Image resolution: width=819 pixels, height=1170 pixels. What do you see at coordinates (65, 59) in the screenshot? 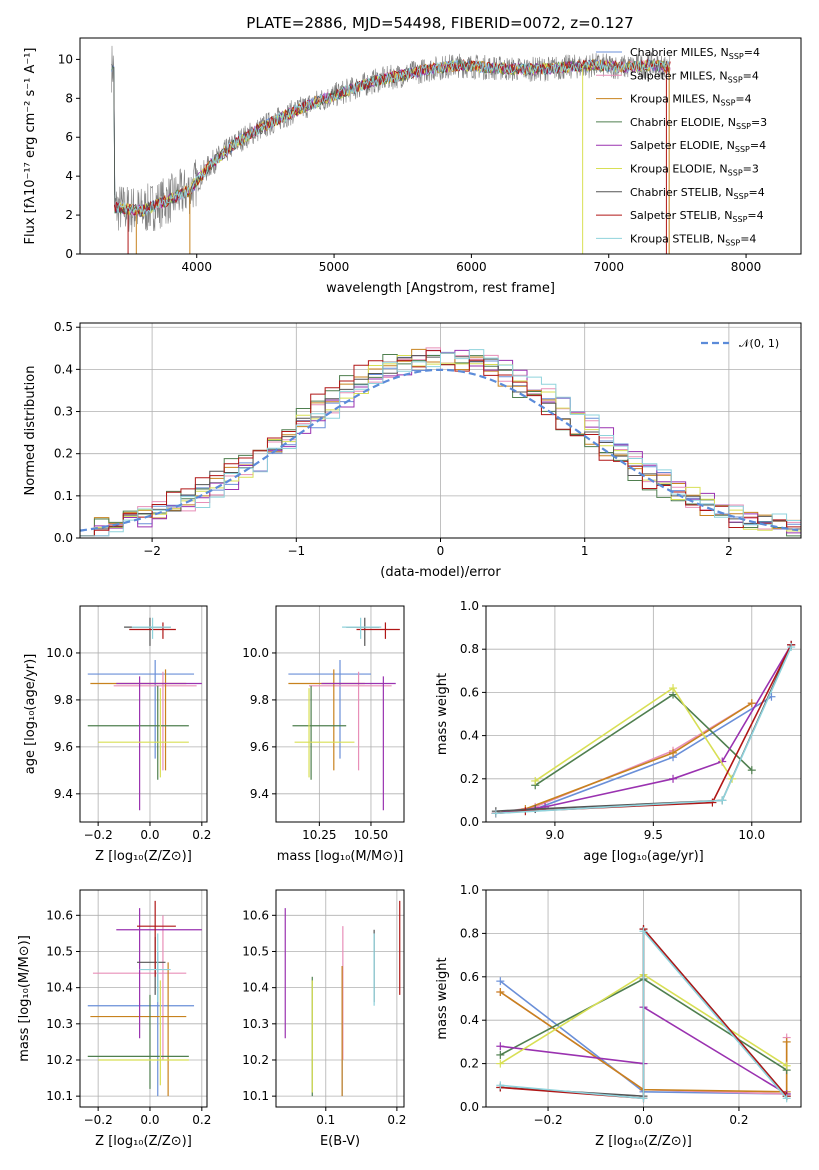
I see `y-tick-label: 10` at bounding box center [65, 59].